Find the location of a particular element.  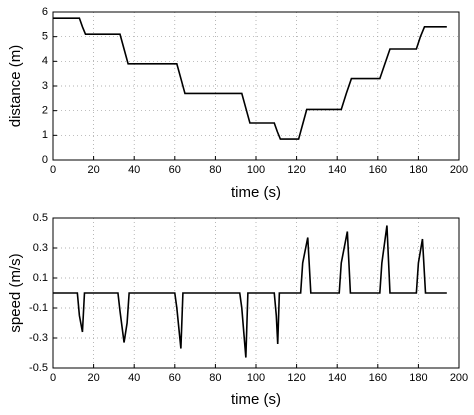

y-tick-label: 0.5 is located at coordinates (40, 218).